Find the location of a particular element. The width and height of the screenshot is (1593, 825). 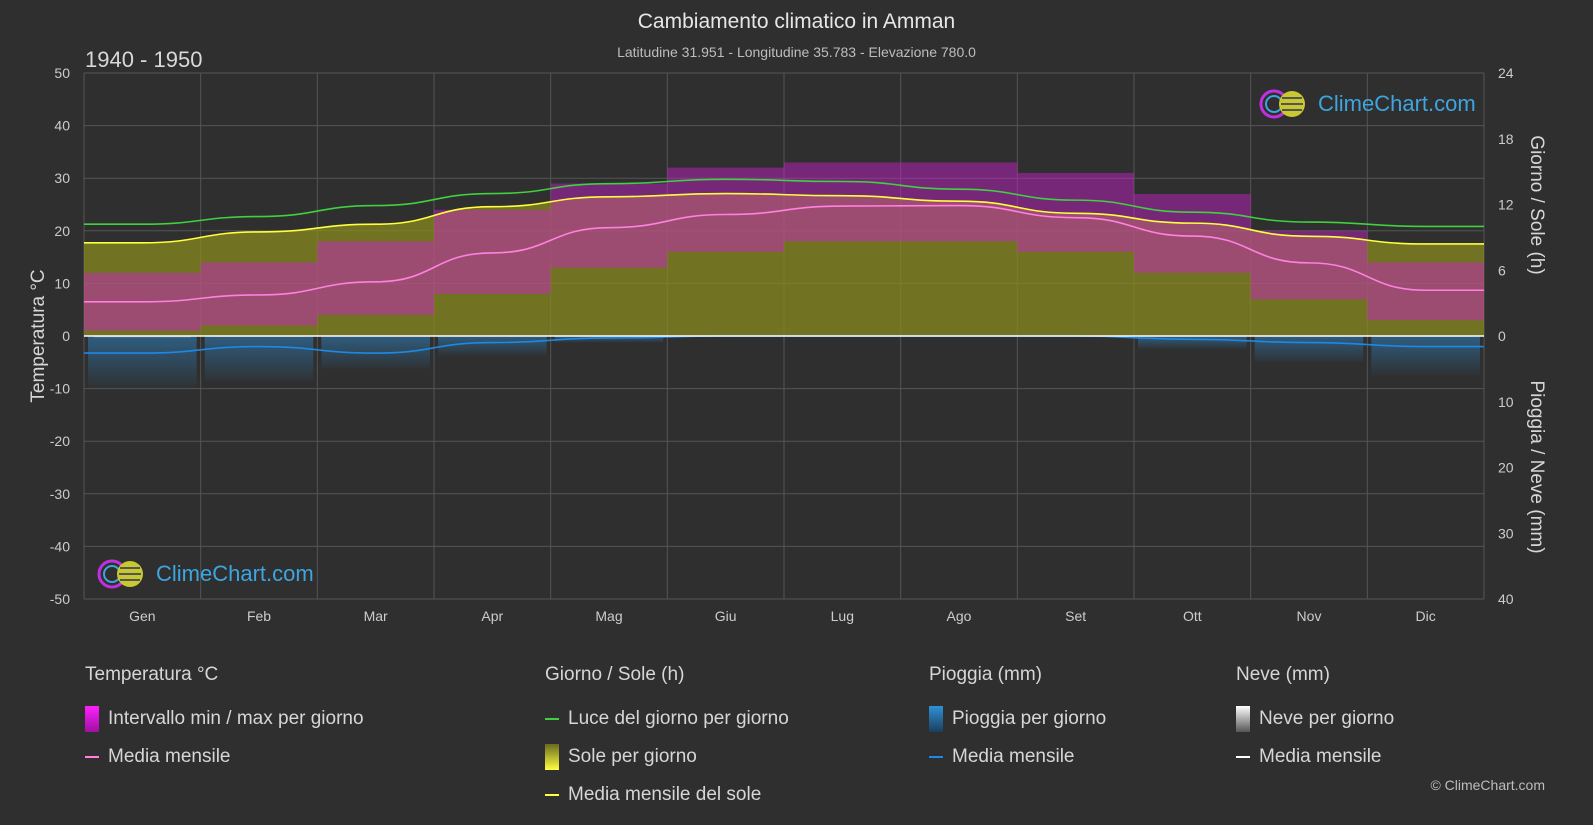

y-tick-label-left: 0 is located at coordinates (66, 336).